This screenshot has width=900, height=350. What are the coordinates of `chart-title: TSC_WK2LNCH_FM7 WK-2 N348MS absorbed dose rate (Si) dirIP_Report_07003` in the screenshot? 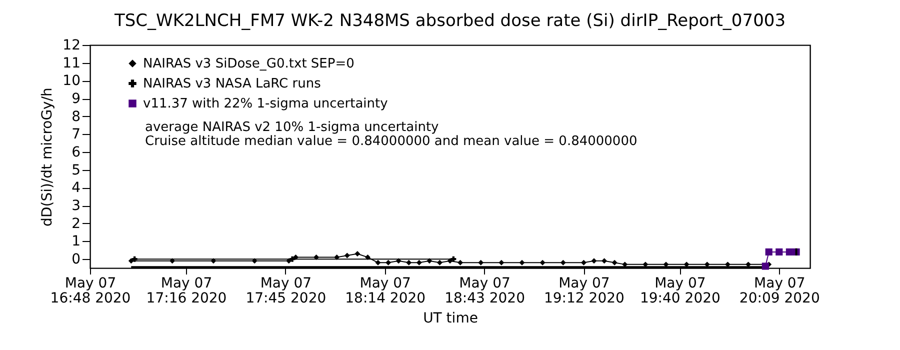 It's located at (449, 21).